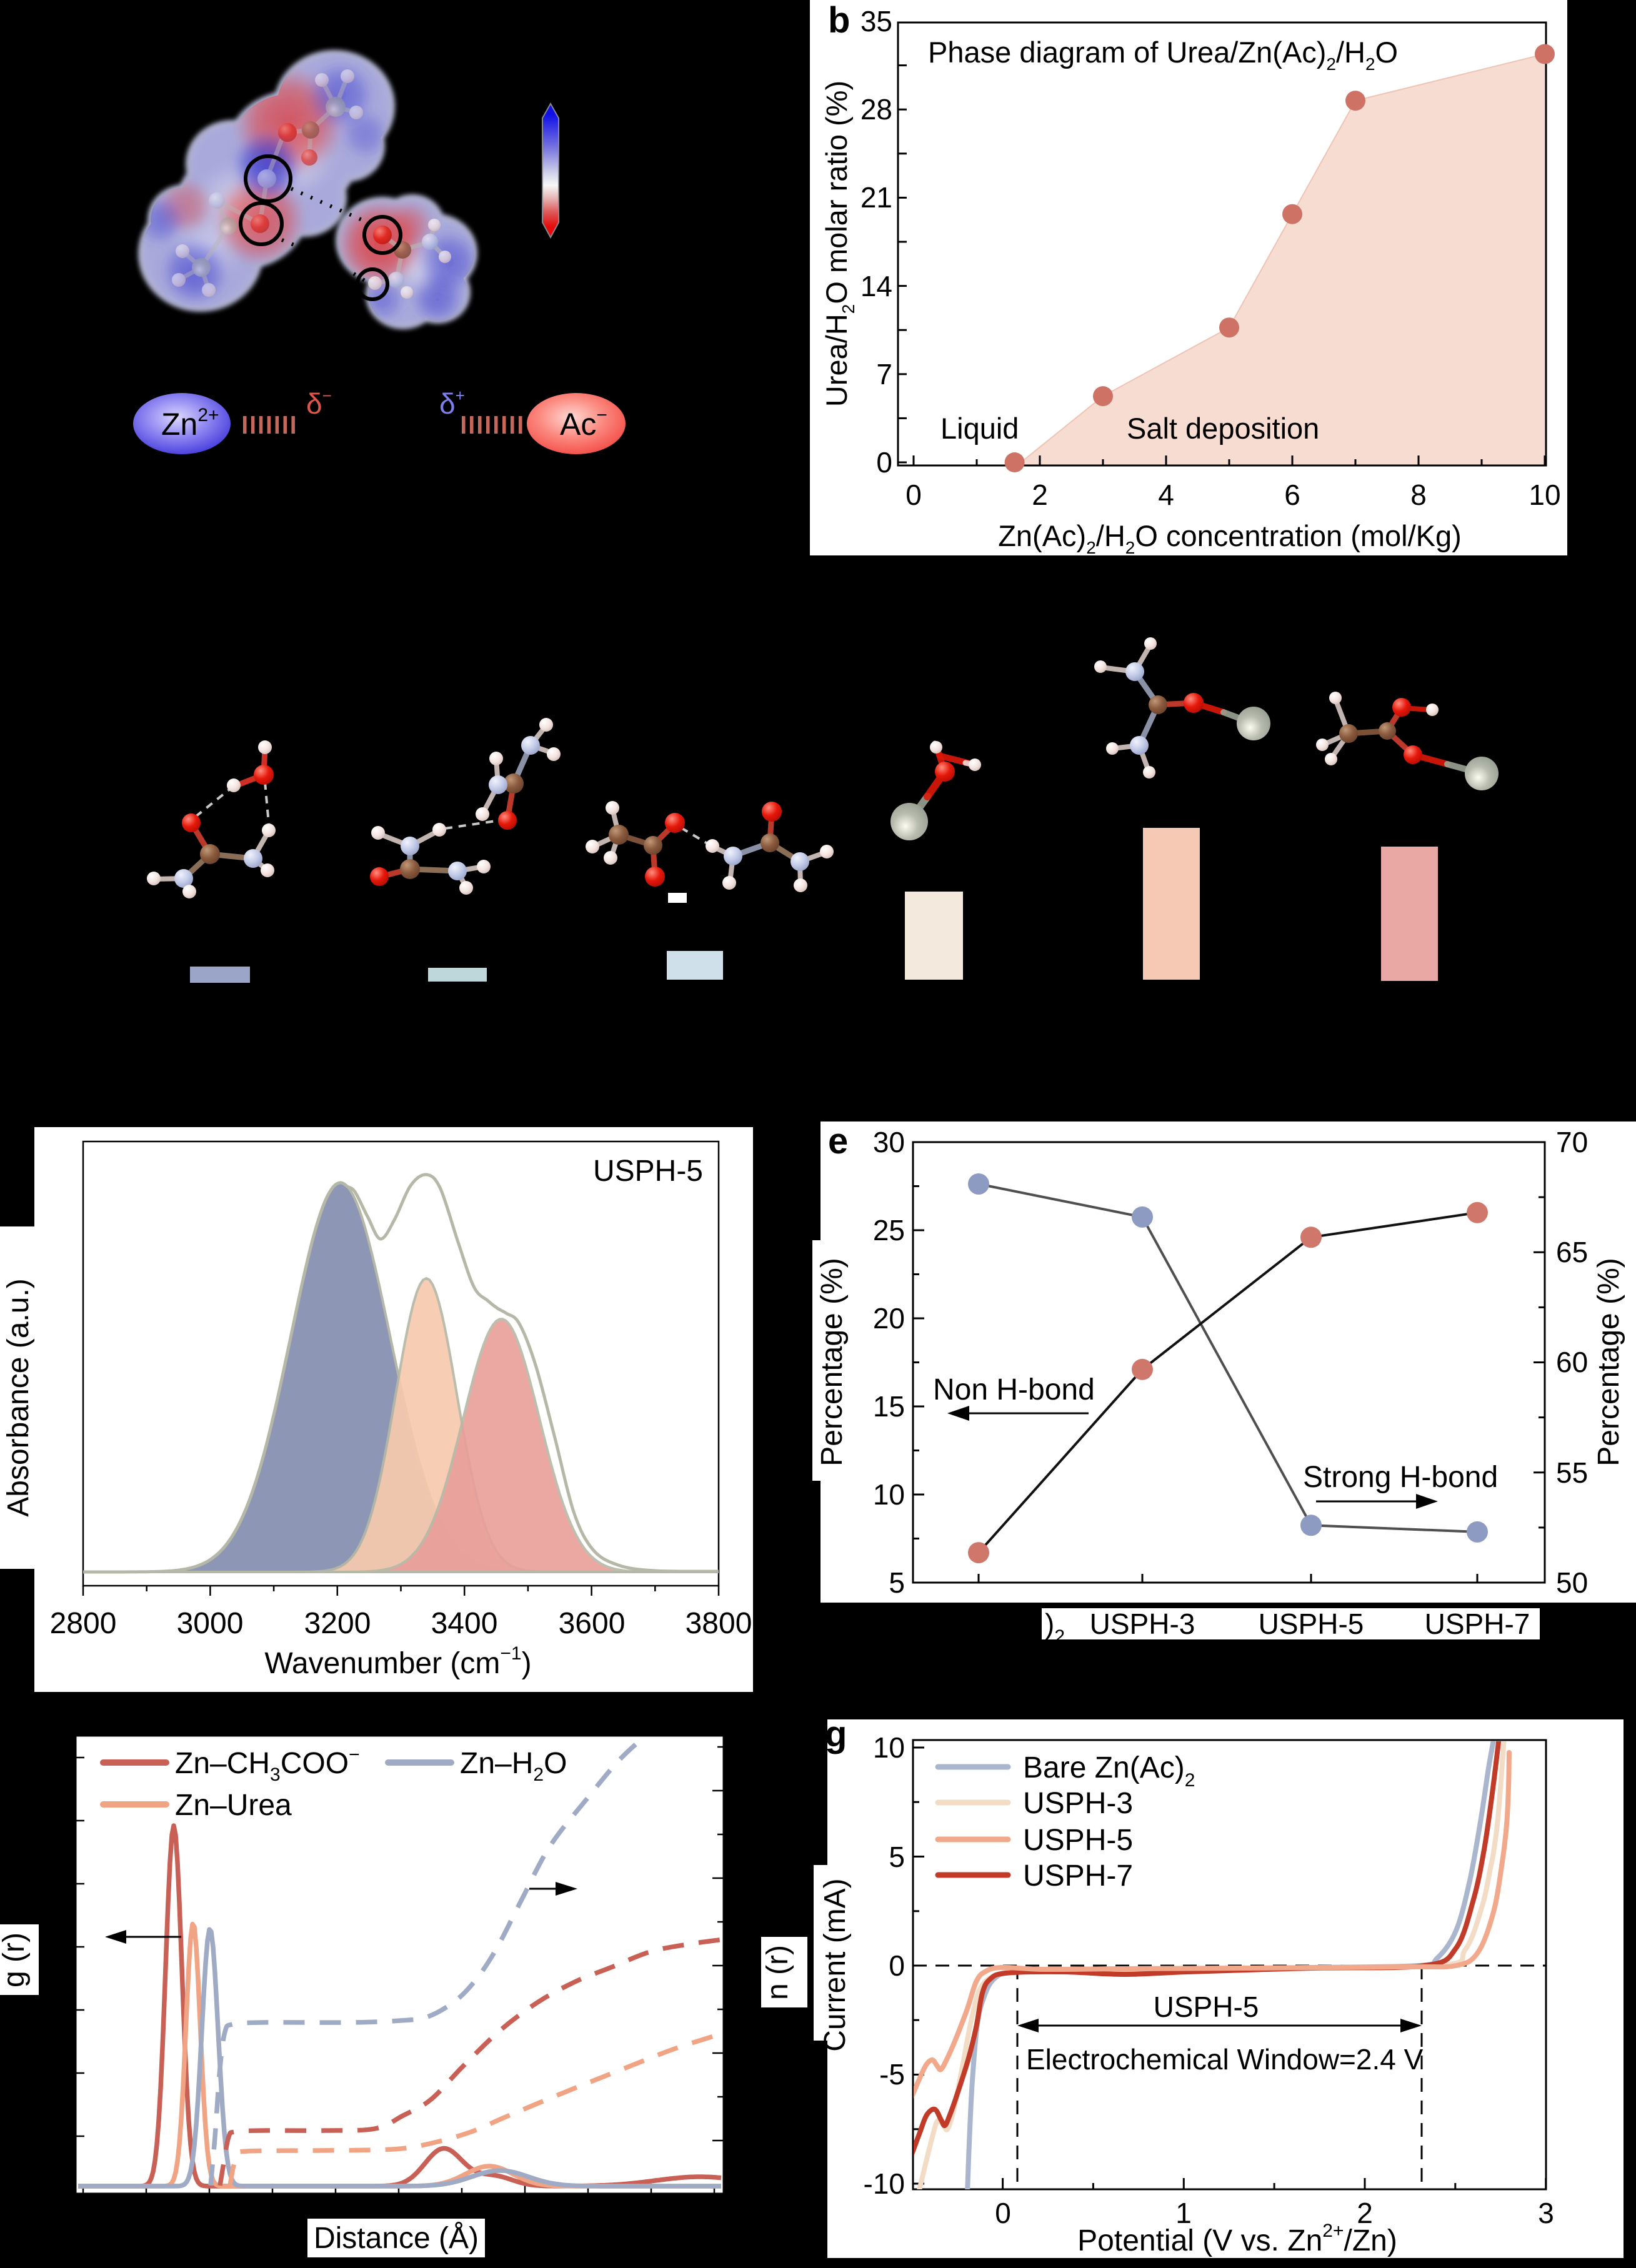 This screenshot has height=2268, width=1636. Describe the element at coordinates (1223, 428) in the screenshot. I see `svg-text: Salt deposition` at that location.